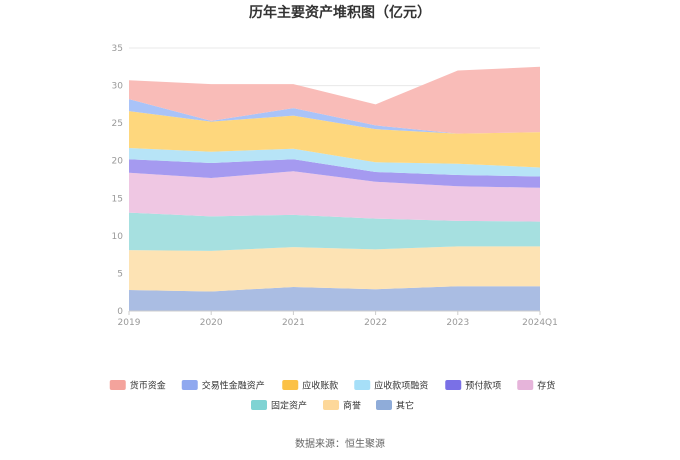 This screenshot has width=680, height=460. I want to click on y-tick-label: 10, so click(118, 237).